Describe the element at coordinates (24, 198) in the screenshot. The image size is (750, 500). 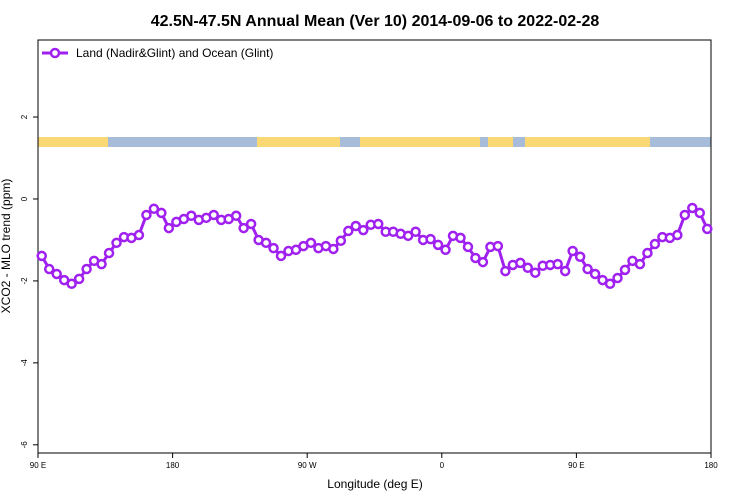
I see `y-tick-label: 0` at that location.